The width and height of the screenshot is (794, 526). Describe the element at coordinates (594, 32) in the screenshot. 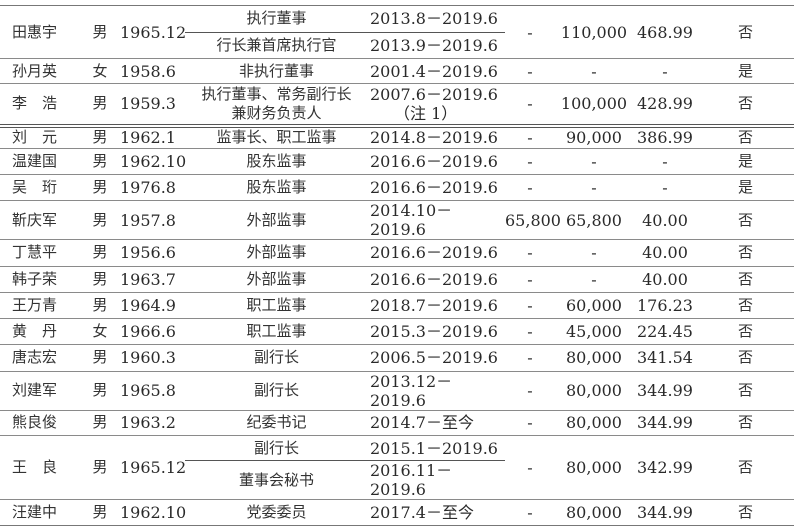

I see `col7-cell: 110,000` at that location.